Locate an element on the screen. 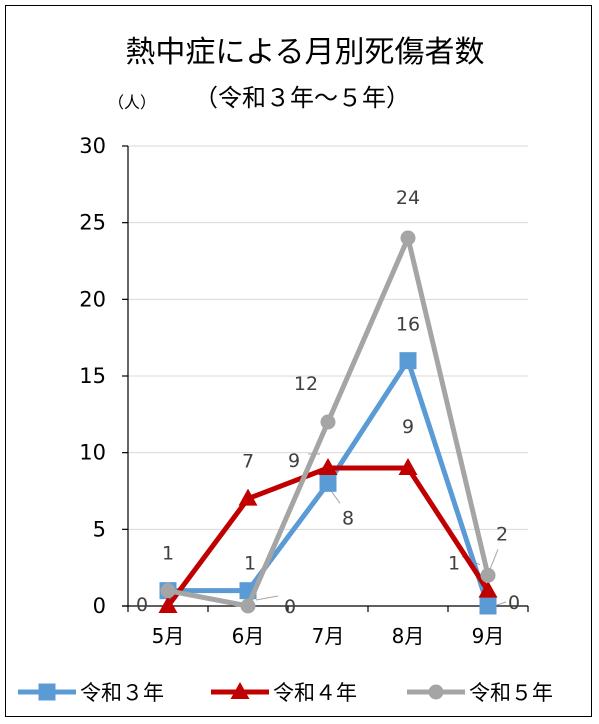 Image resolution: width=599 pixels, height=724 pixels. y-tick-labels: 0 5 10 15 20 25 30 is located at coordinates (92, 376).